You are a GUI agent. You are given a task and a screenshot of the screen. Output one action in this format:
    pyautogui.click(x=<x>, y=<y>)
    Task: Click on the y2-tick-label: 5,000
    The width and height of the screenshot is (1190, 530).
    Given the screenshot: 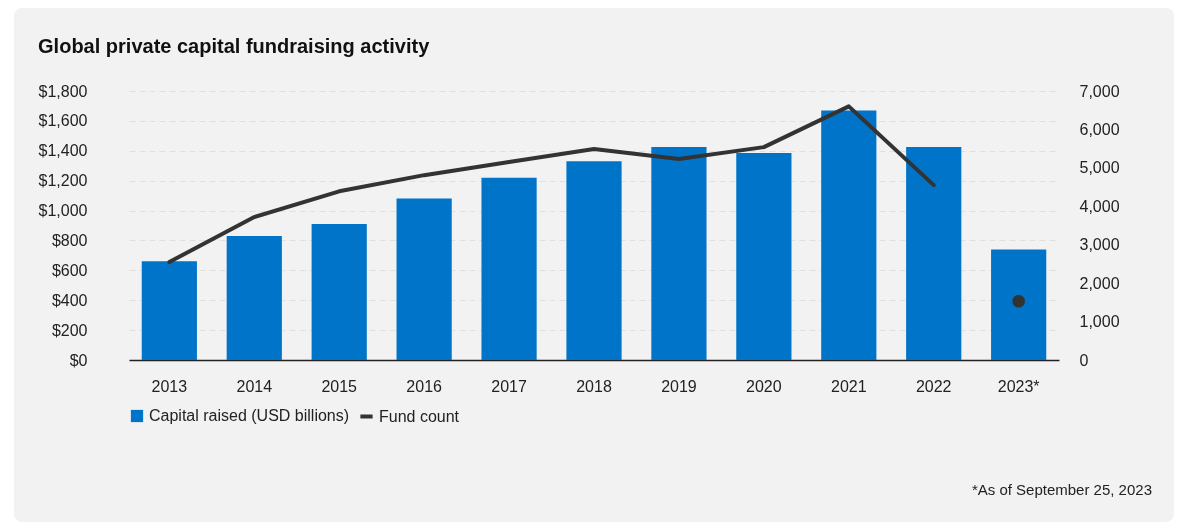 What is the action you would take?
    pyautogui.click(x=1099, y=168)
    